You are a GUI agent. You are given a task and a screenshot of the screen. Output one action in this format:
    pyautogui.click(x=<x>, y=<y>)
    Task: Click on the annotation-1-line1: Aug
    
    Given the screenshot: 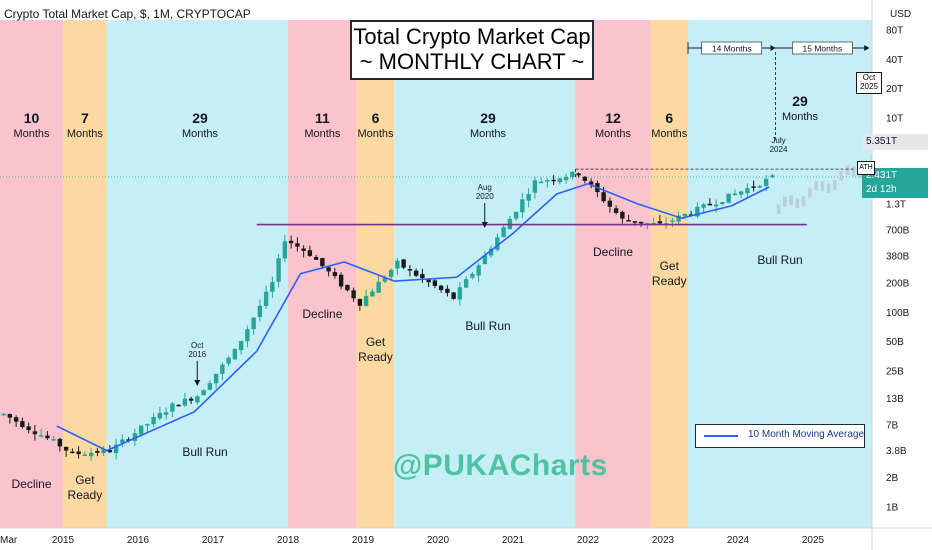 What is the action you would take?
    pyautogui.click(x=485, y=187)
    